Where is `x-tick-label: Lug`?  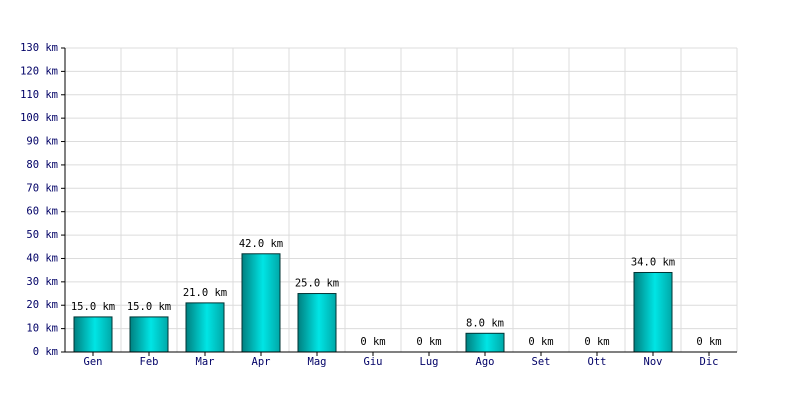 x-tick-label: Lug is located at coordinates (429, 362).